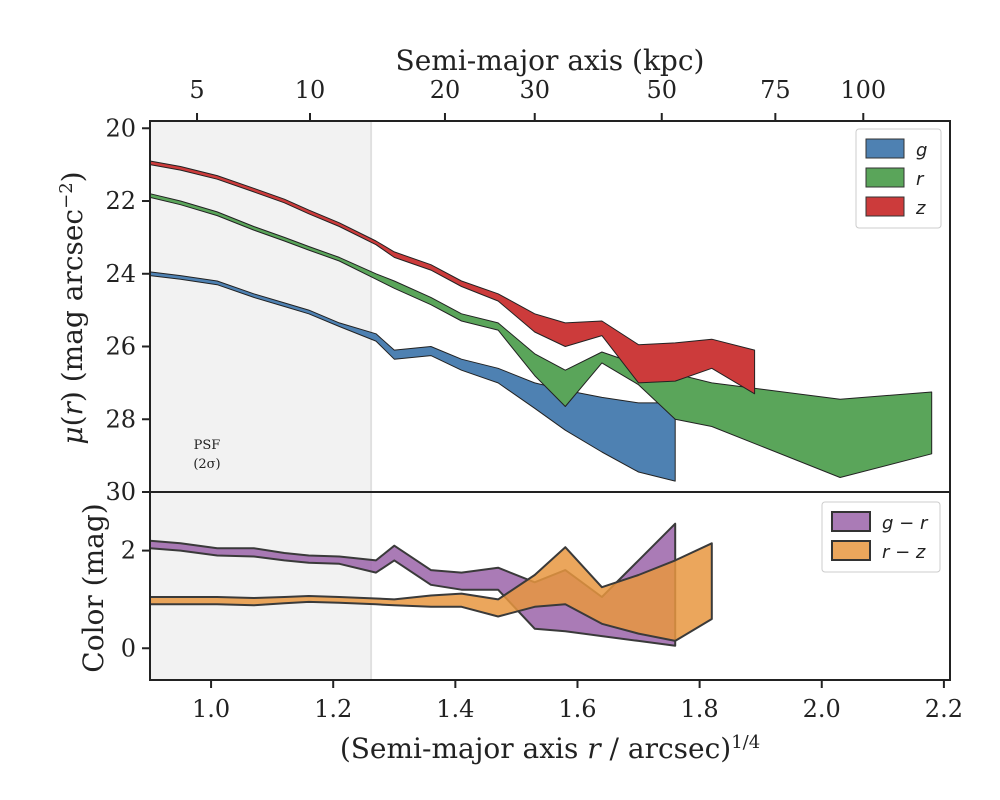  Describe the element at coordinates (206, 464) in the screenshot. I see `psf-sigma-label: (2σ)` at that location.